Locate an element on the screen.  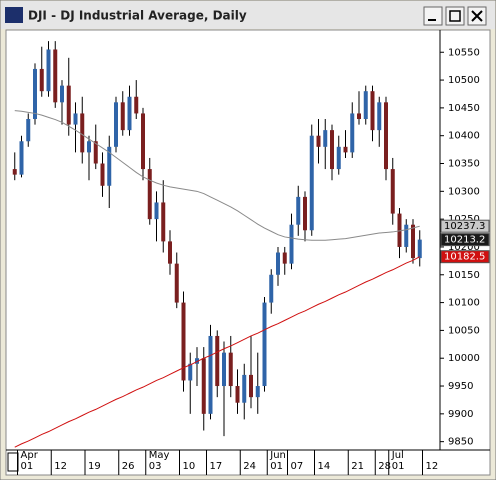
y-tick-label: 10000 is located at coordinates (464, 358).